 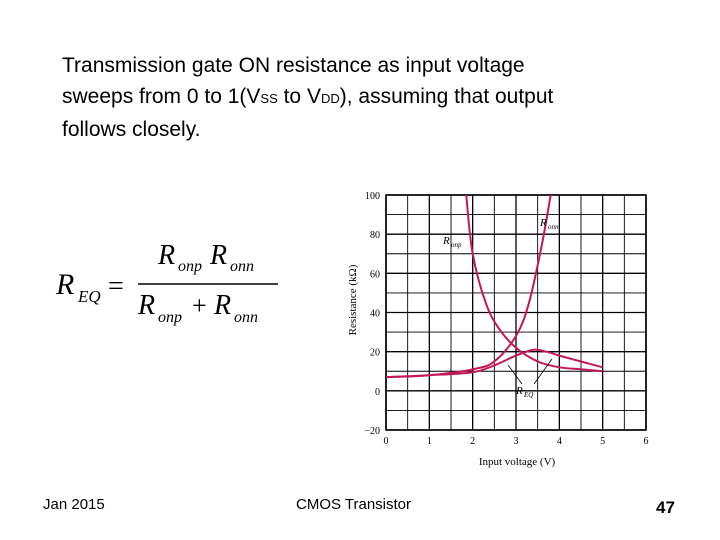 I want to click on x-tick-label: 2, so click(x=472, y=441).